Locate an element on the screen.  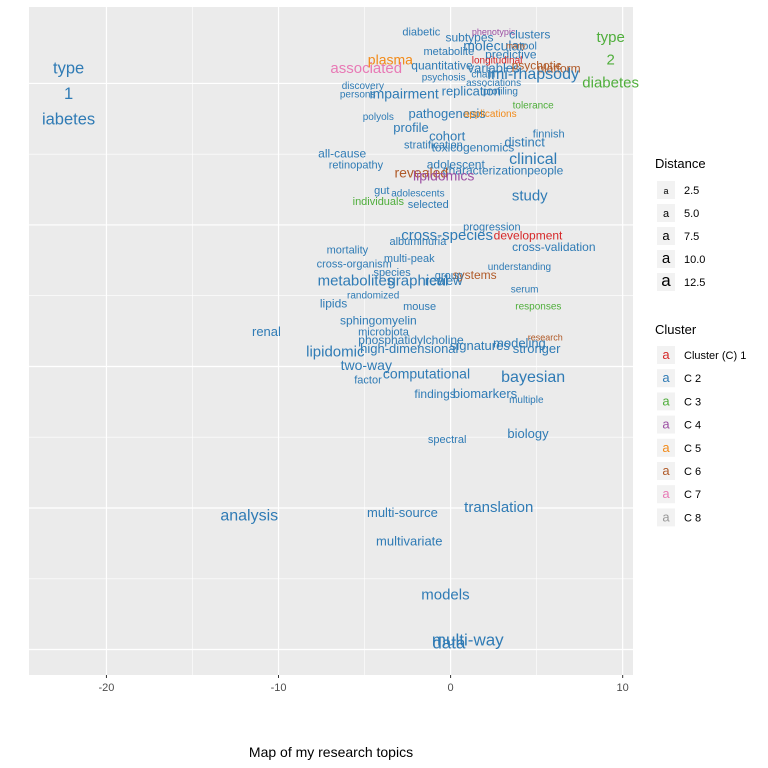
word-analysis: analysis is located at coordinates (249, 516).